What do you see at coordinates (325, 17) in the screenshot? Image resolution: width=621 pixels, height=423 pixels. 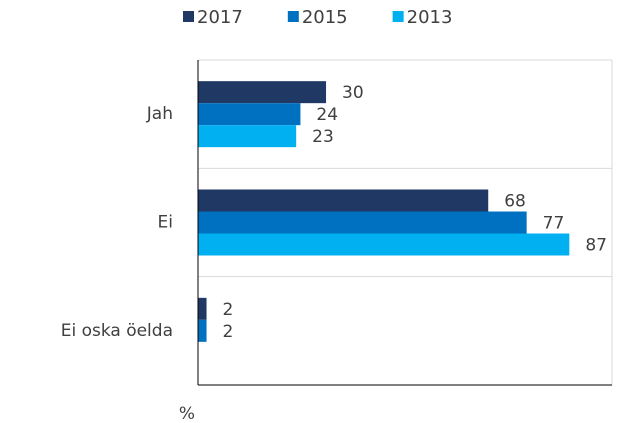 I see `legend-label: 2015` at bounding box center [325, 17].